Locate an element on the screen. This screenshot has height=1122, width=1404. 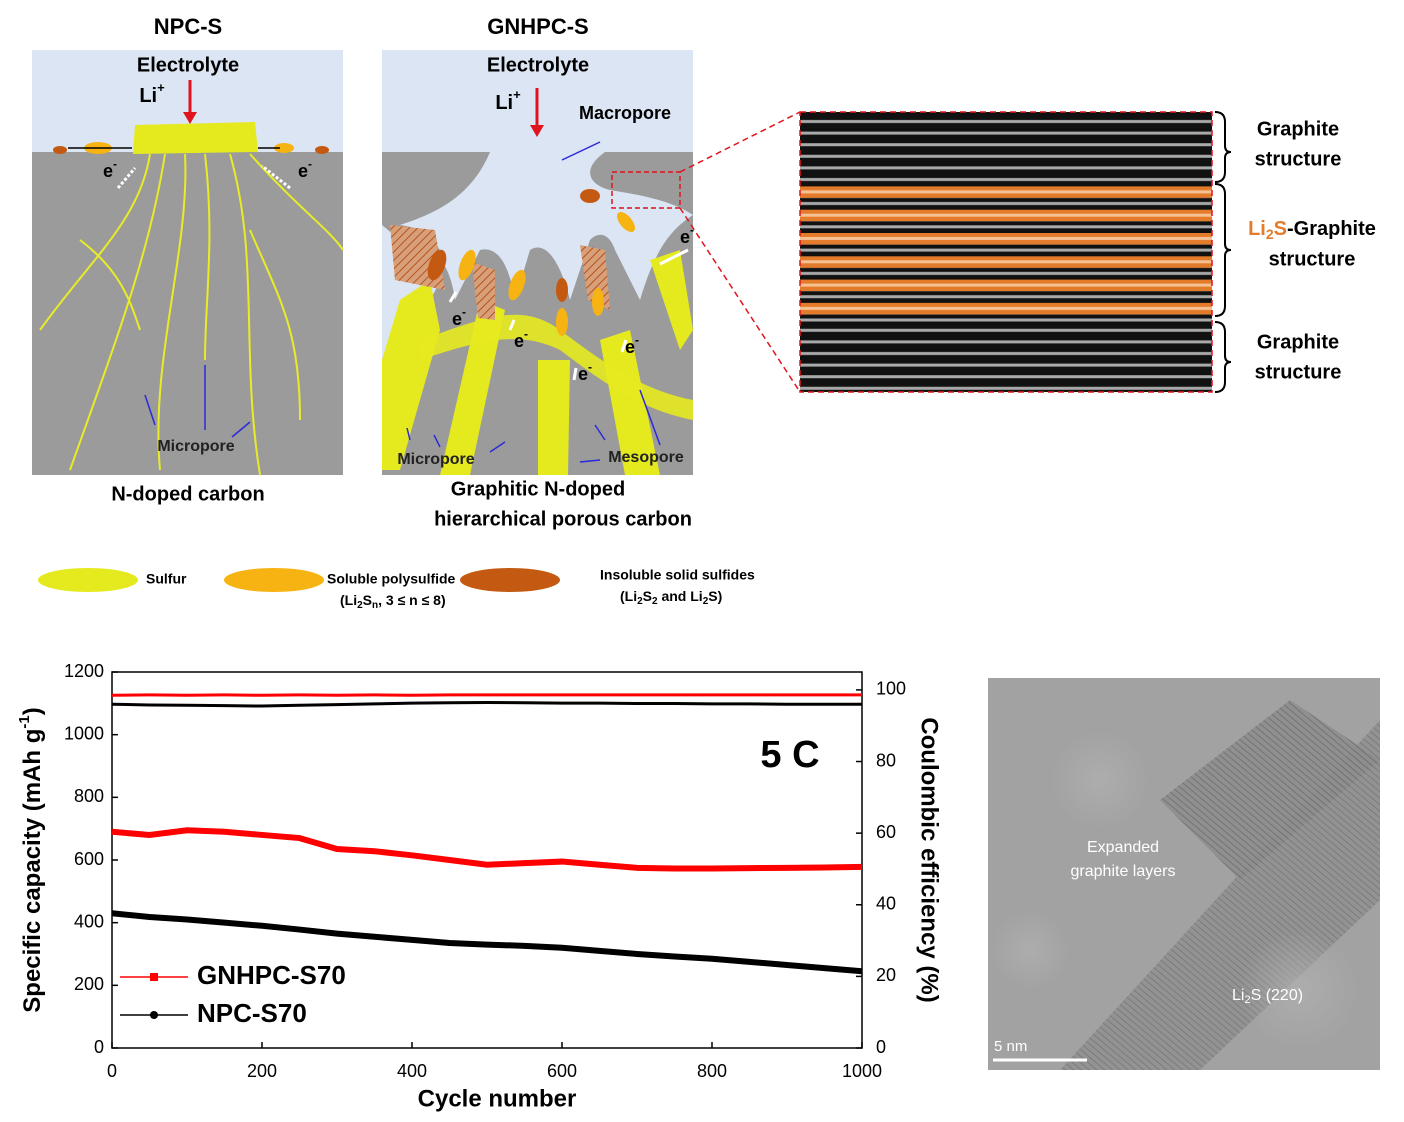
y-tick-label: 400 is located at coordinates (89, 921).